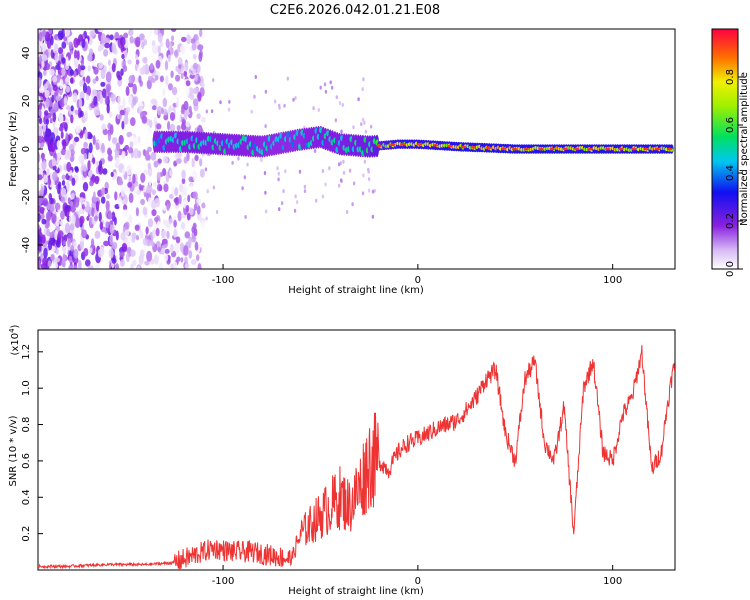  What do you see at coordinates (730, 221) in the screenshot?
I see `colorbar-tick-label: 0.2` at bounding box center [730, 221].